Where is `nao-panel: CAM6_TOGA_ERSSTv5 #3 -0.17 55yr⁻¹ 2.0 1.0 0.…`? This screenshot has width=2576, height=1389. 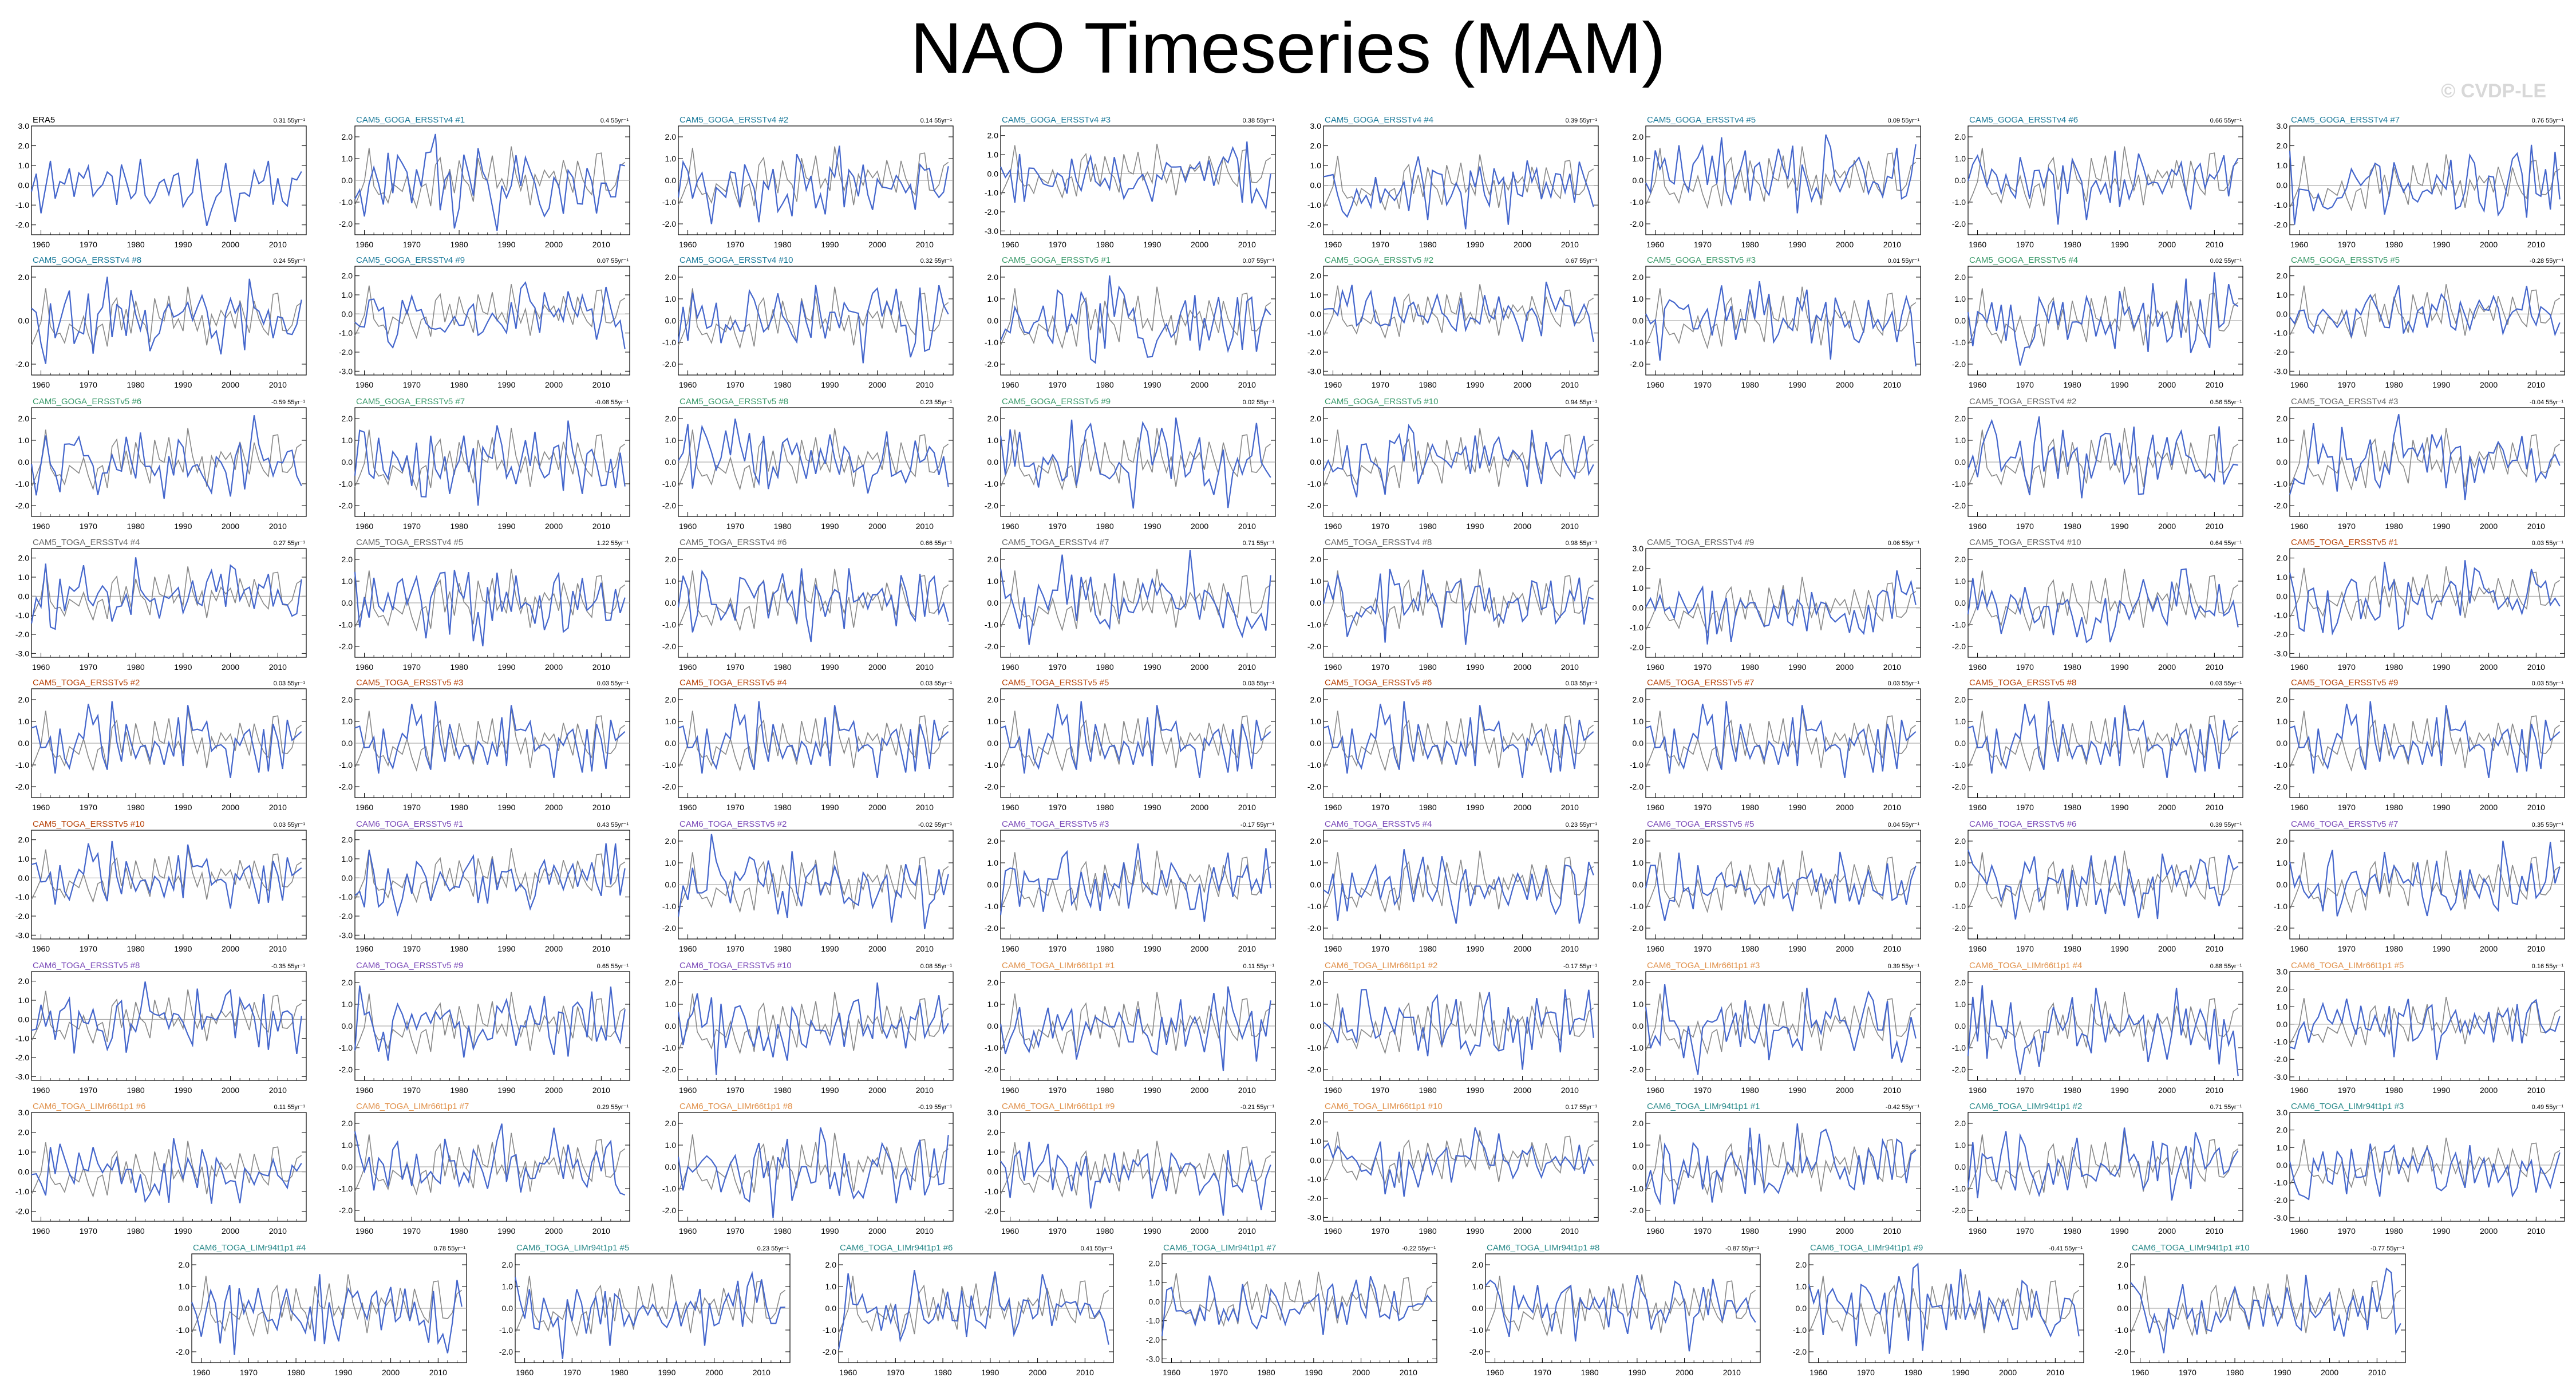
nao-panel: CAM6_TOGA_ERSSTv5 #3 -0.17 55yr⁻¹ 2.0 1.0 0.… is located at coordinates (1130, 886).